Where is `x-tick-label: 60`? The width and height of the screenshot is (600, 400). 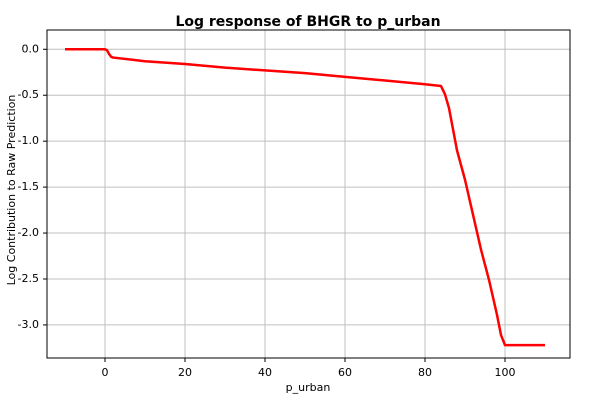
x-tick-label: 60 is located at coordinates (345, 372).